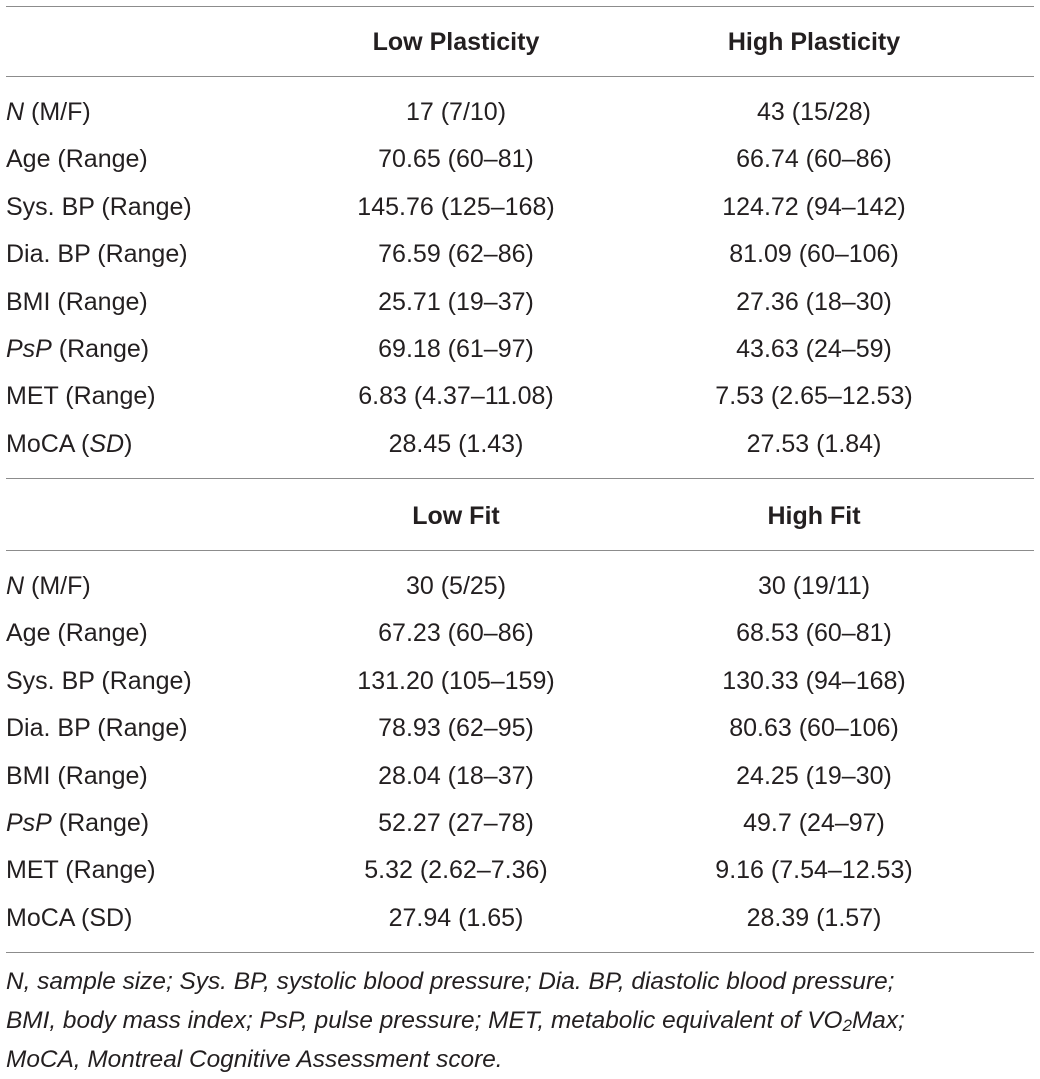  Describe the element at coordinates (456, 633) in the screenshot. I see `cell-value-col1: 67.23 (60–86)` at that location.